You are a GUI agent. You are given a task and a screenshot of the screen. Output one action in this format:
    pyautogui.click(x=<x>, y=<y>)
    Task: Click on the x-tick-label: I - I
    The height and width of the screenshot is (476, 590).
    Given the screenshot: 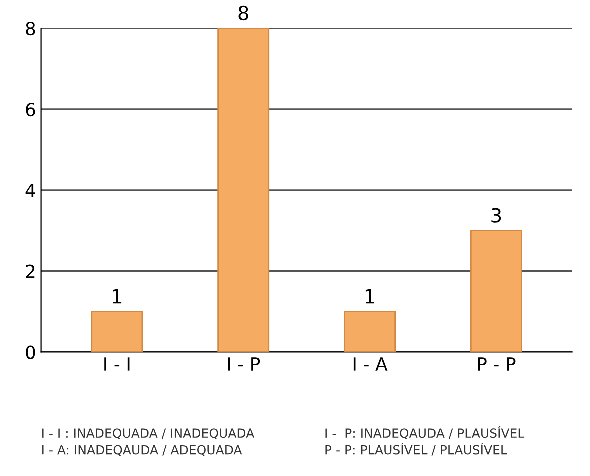 What is the action you would take?
    pyautogui.click(x=117, y=364)
    